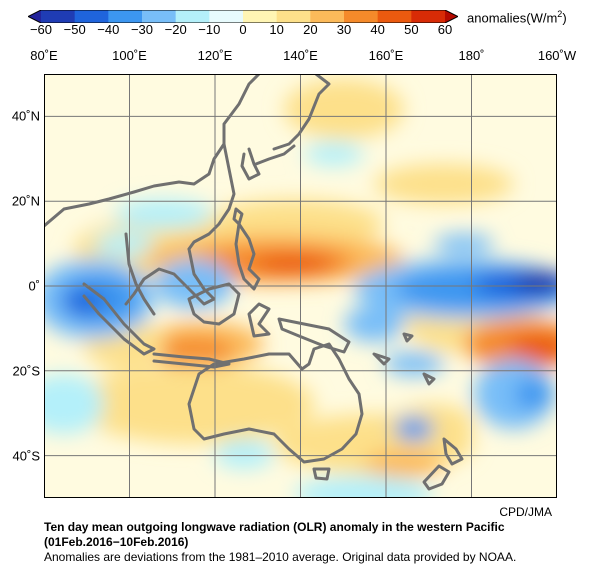  Describe the element at coordinates (74, 29) in the screenshot. I see `colorbar-tick-label: −50` at that location.